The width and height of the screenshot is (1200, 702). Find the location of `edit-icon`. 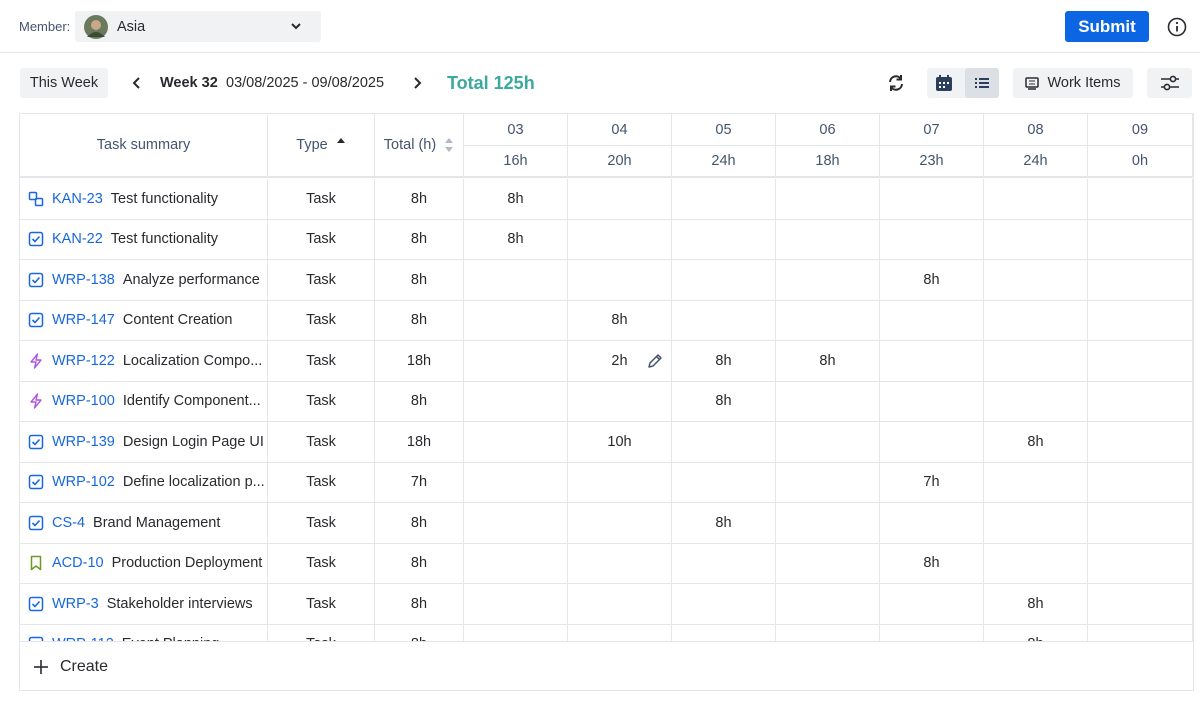

edit-icon is located at coordinates (655, 361).